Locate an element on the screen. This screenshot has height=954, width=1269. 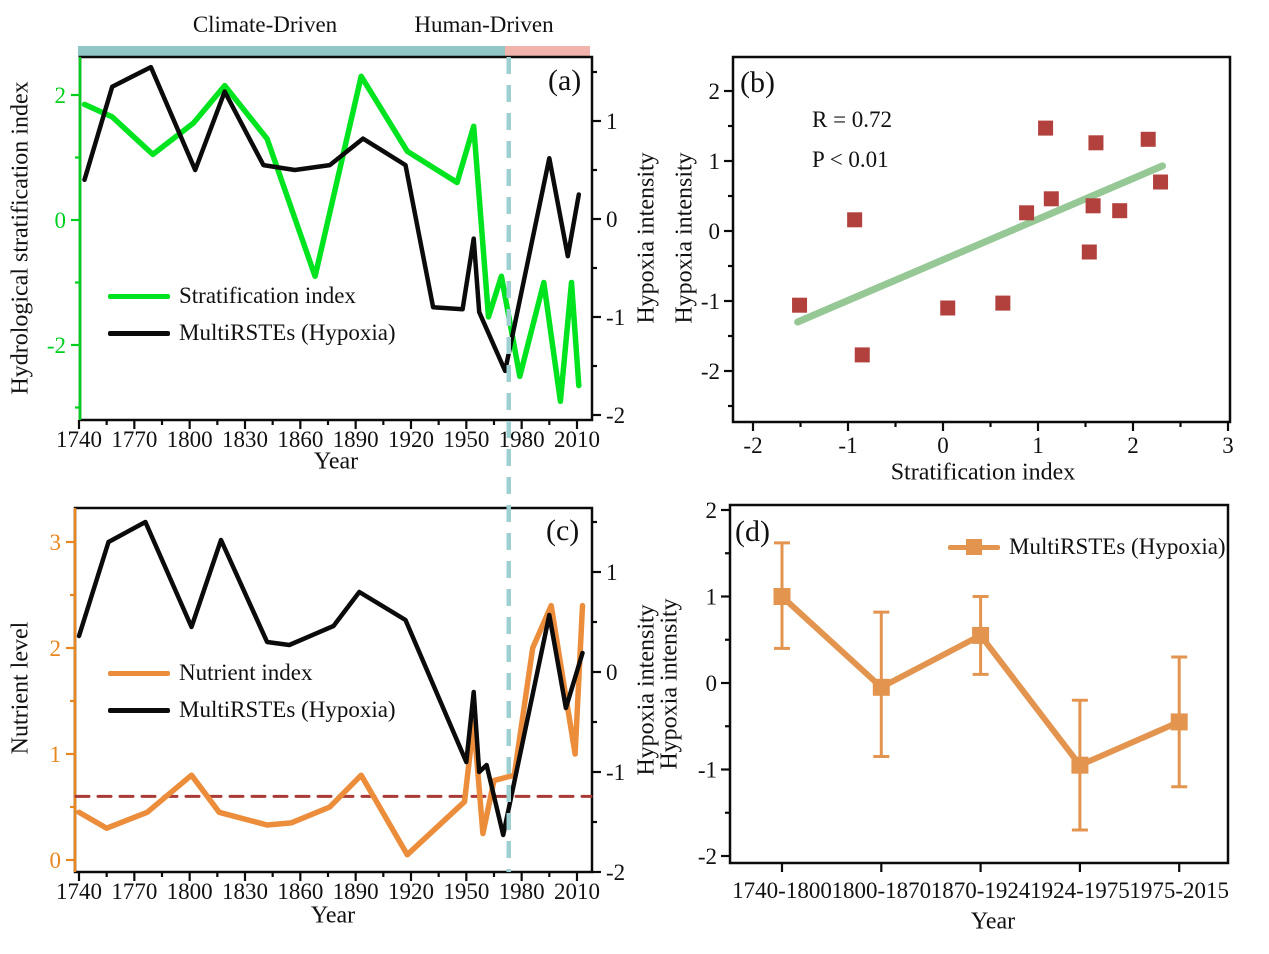
legend-item-multirstes-a: MultiRSTEs (Hypoxia) is located at coordinates (252, 333).